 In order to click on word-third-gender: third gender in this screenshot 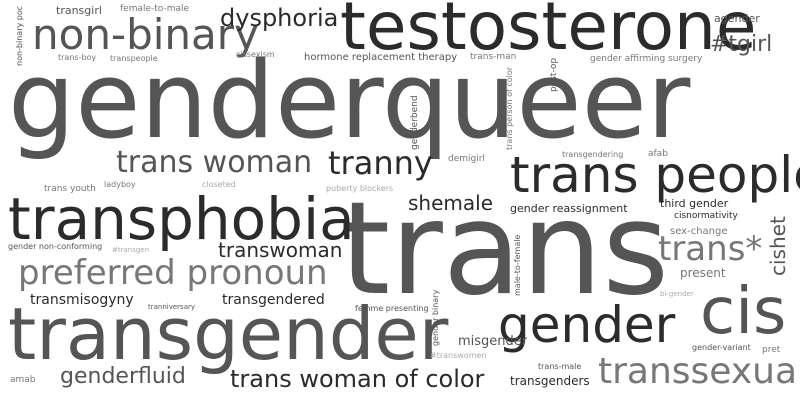, I will do `click(694, 203)`.